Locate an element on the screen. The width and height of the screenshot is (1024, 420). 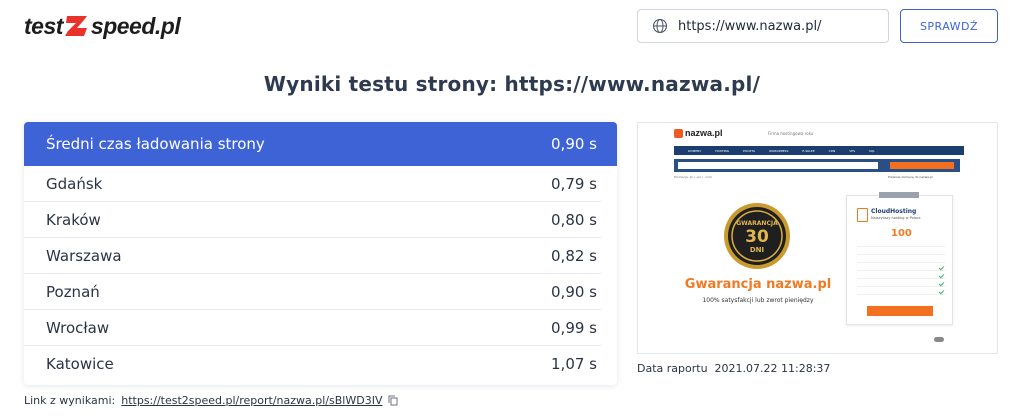
city-name: Poznań is located at coordinates (73, 291).